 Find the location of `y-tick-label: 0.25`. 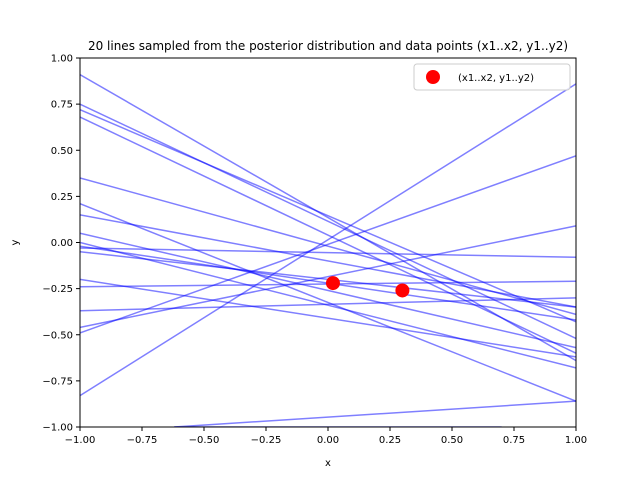

y-tick-label: 0.25 is located at coordinates (62, 197).